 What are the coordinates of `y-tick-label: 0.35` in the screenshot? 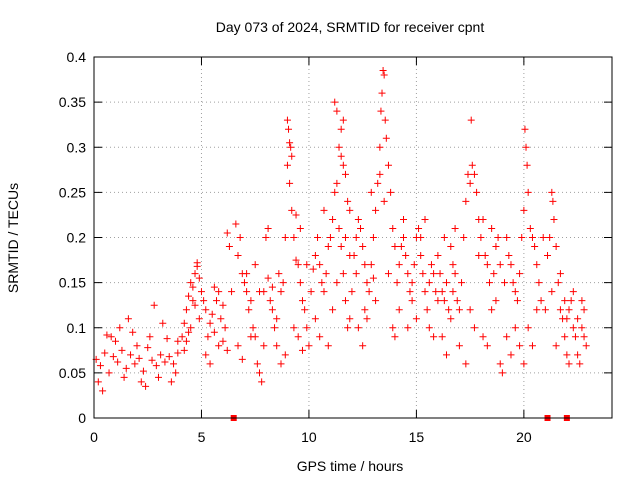 It's located at (72, 102).